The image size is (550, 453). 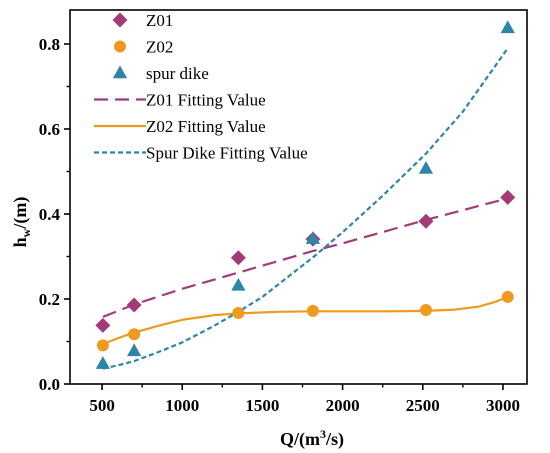 I want to click on legend-item: Z01 Fitting Value, so click(x=180, y=100).